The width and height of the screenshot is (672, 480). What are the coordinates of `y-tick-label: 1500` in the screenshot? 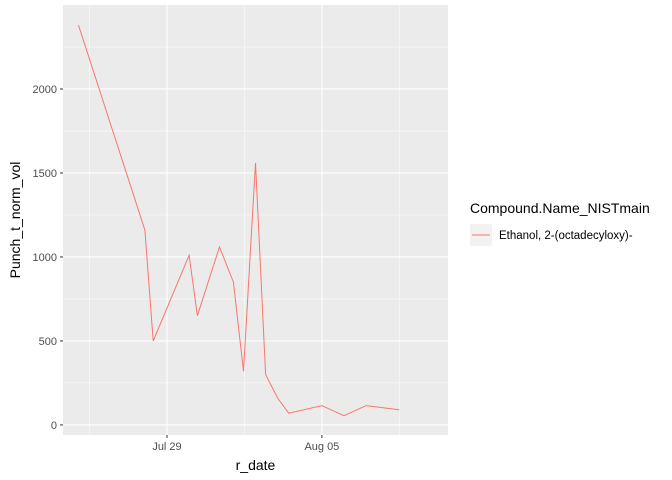 It's located at (45, 174).